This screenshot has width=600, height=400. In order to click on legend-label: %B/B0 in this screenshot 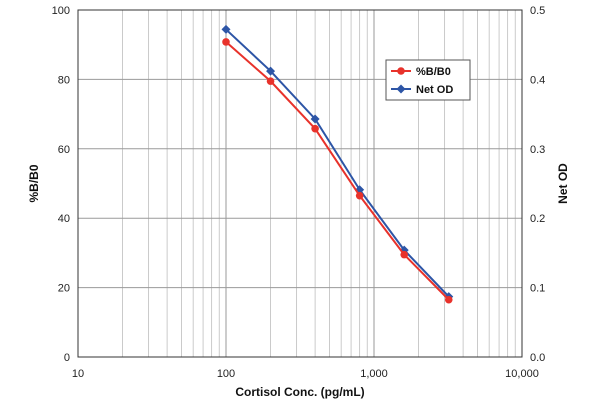, I will do `click(433, 72)`.